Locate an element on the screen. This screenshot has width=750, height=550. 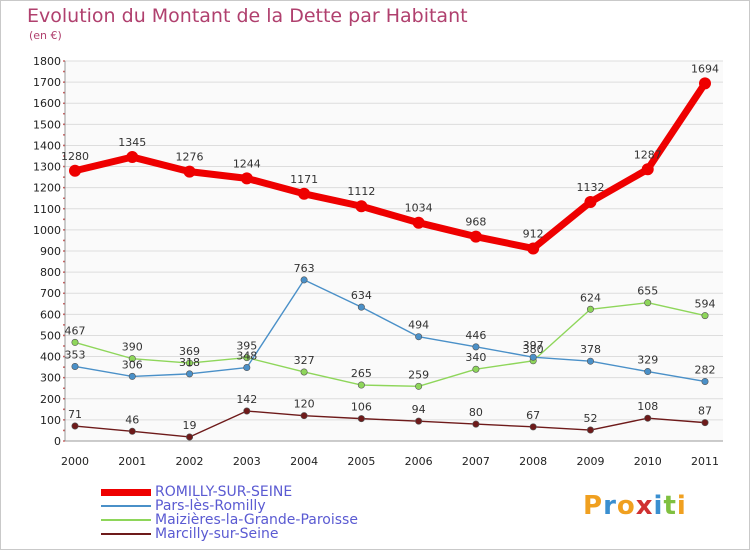
chart-subtitle: (en €) is located at coordinates (45, 35).